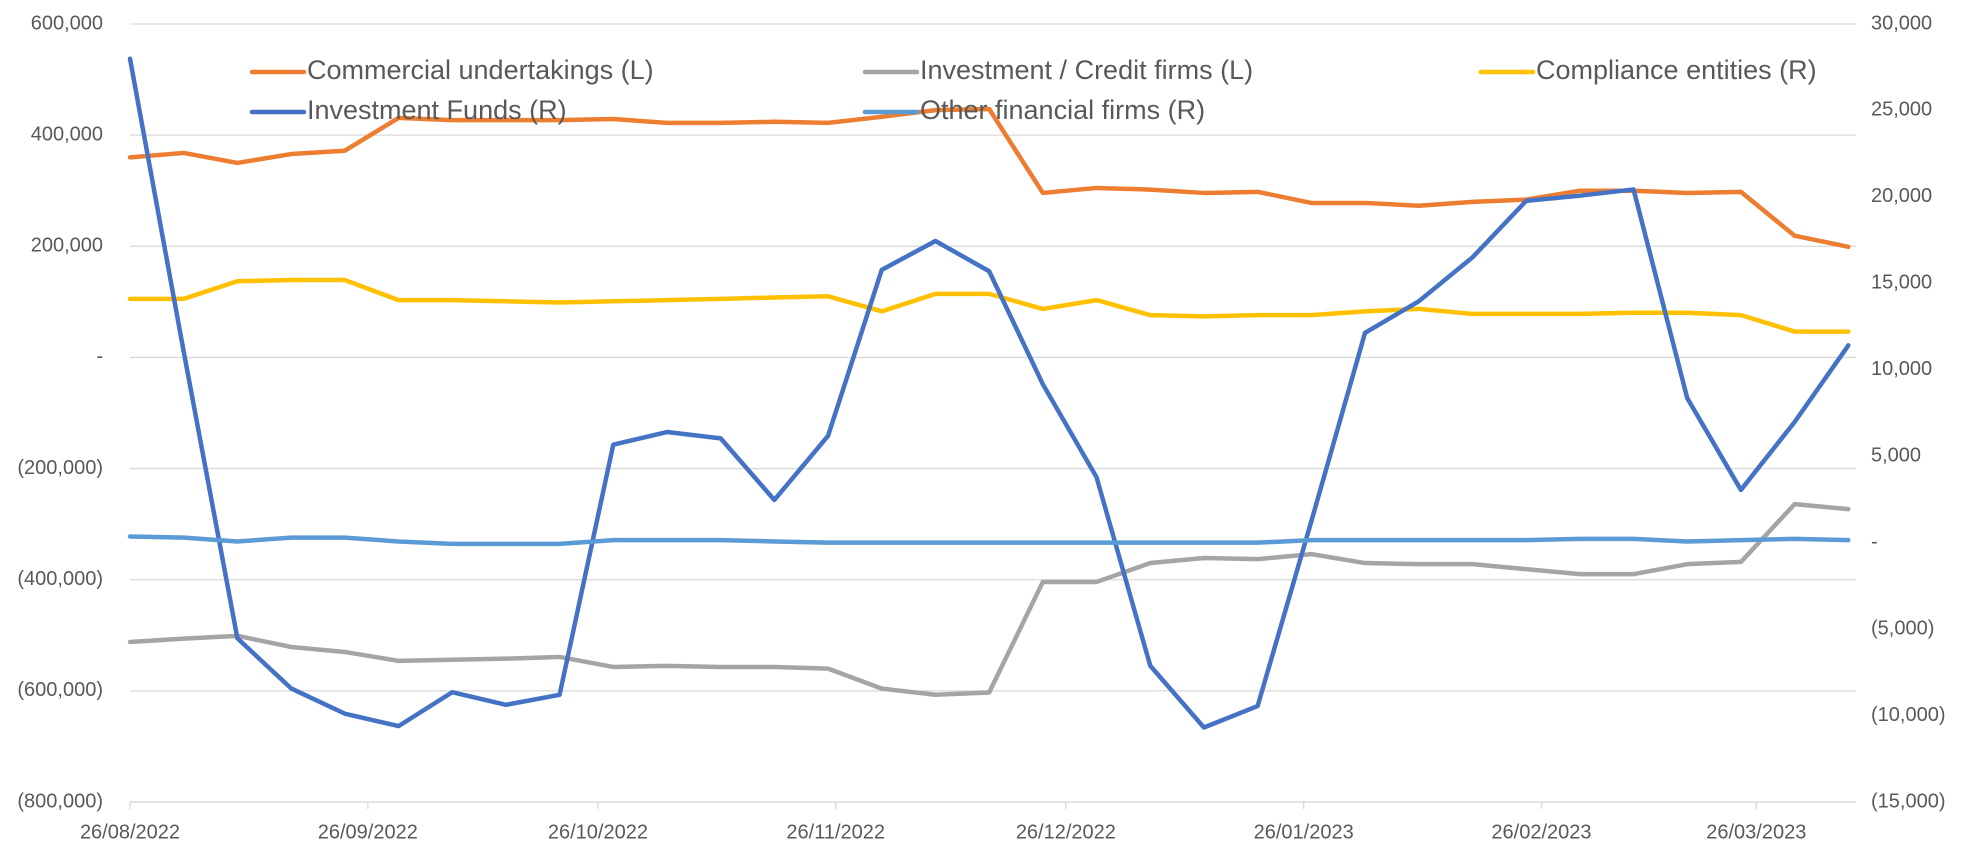  I want to click on x-tick-label: 26/02/2023, so click(1541, 832).